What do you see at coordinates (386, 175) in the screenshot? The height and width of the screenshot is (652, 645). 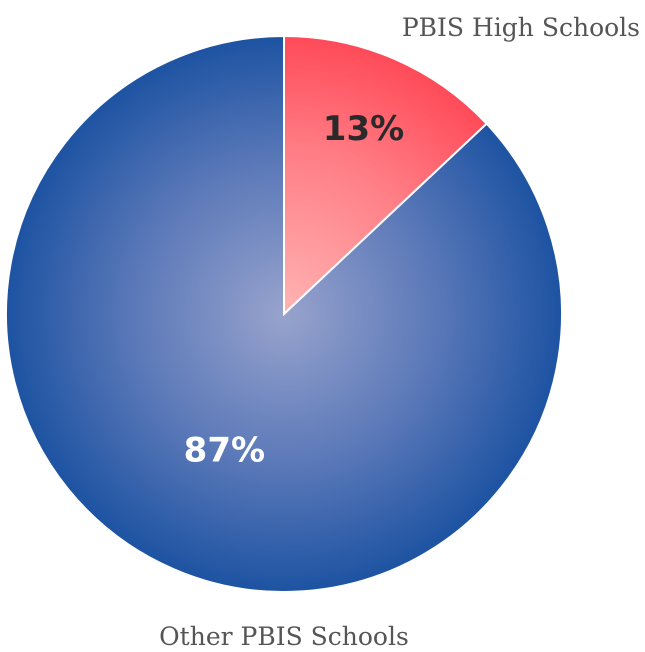 I see `pie-slice-pbis-high-schools` at bounding box center [386, 175].